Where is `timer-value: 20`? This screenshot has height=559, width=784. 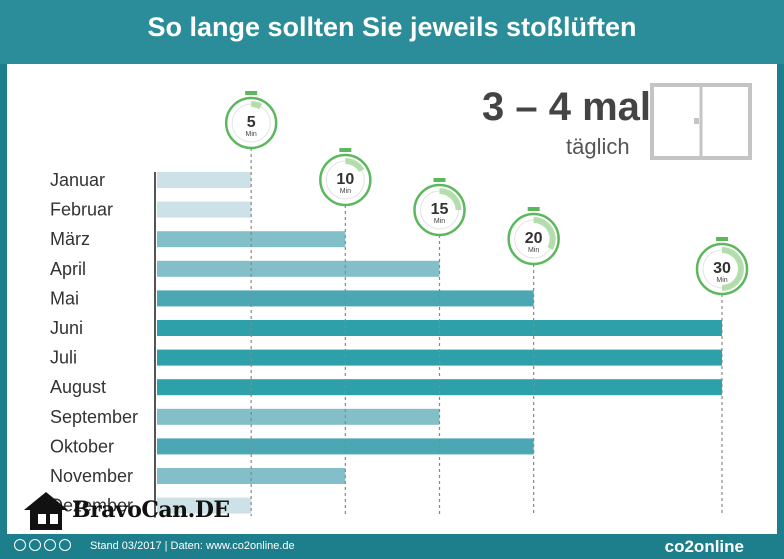 timer-value: 20 is located at coordinates (534, 238).